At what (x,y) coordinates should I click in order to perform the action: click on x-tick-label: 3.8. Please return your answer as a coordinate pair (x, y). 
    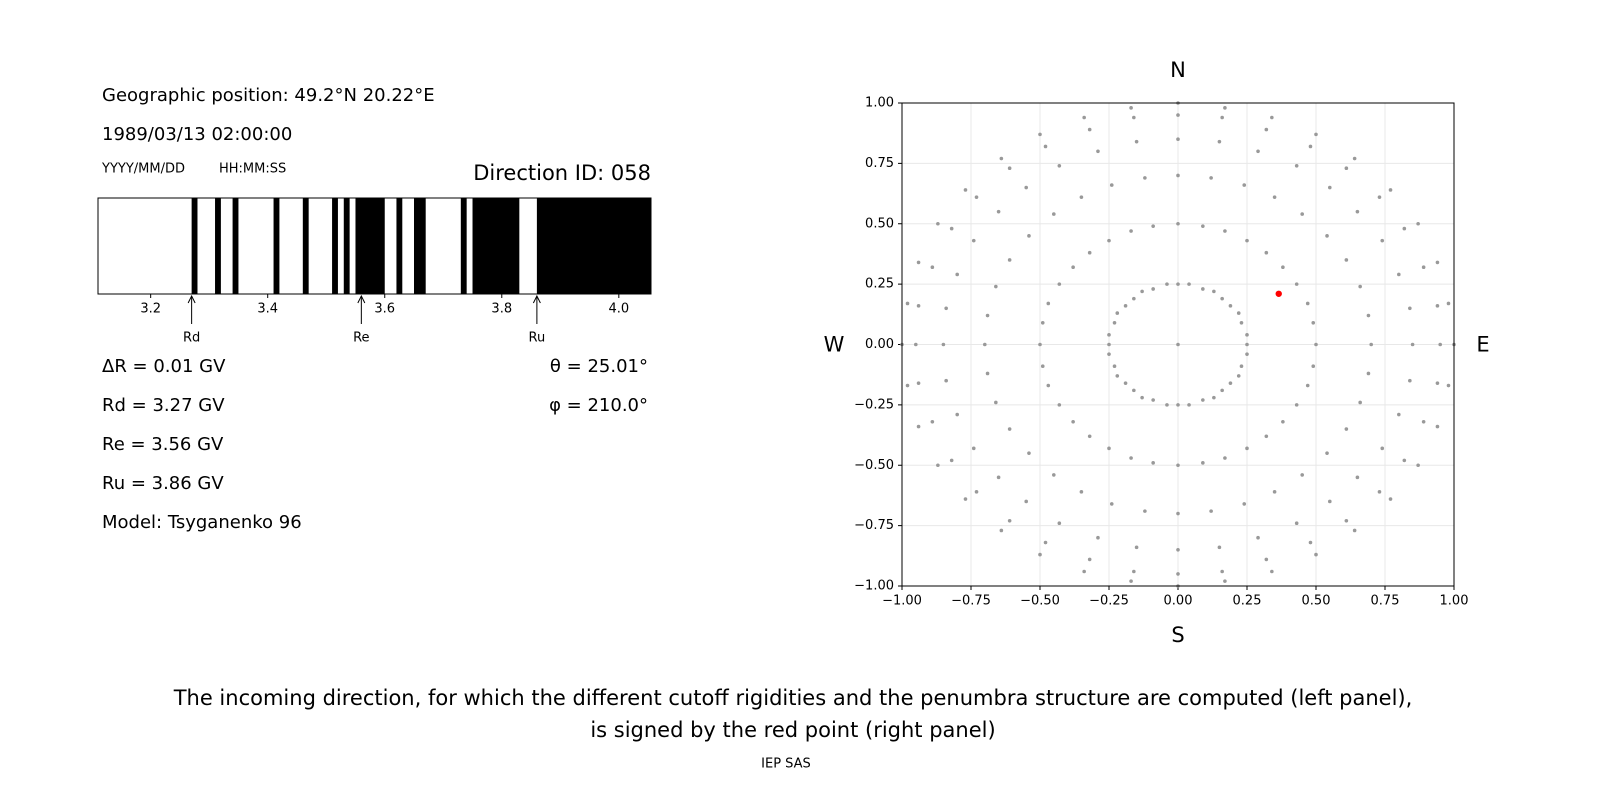
    Looking at the image, I should click on (501, 309).